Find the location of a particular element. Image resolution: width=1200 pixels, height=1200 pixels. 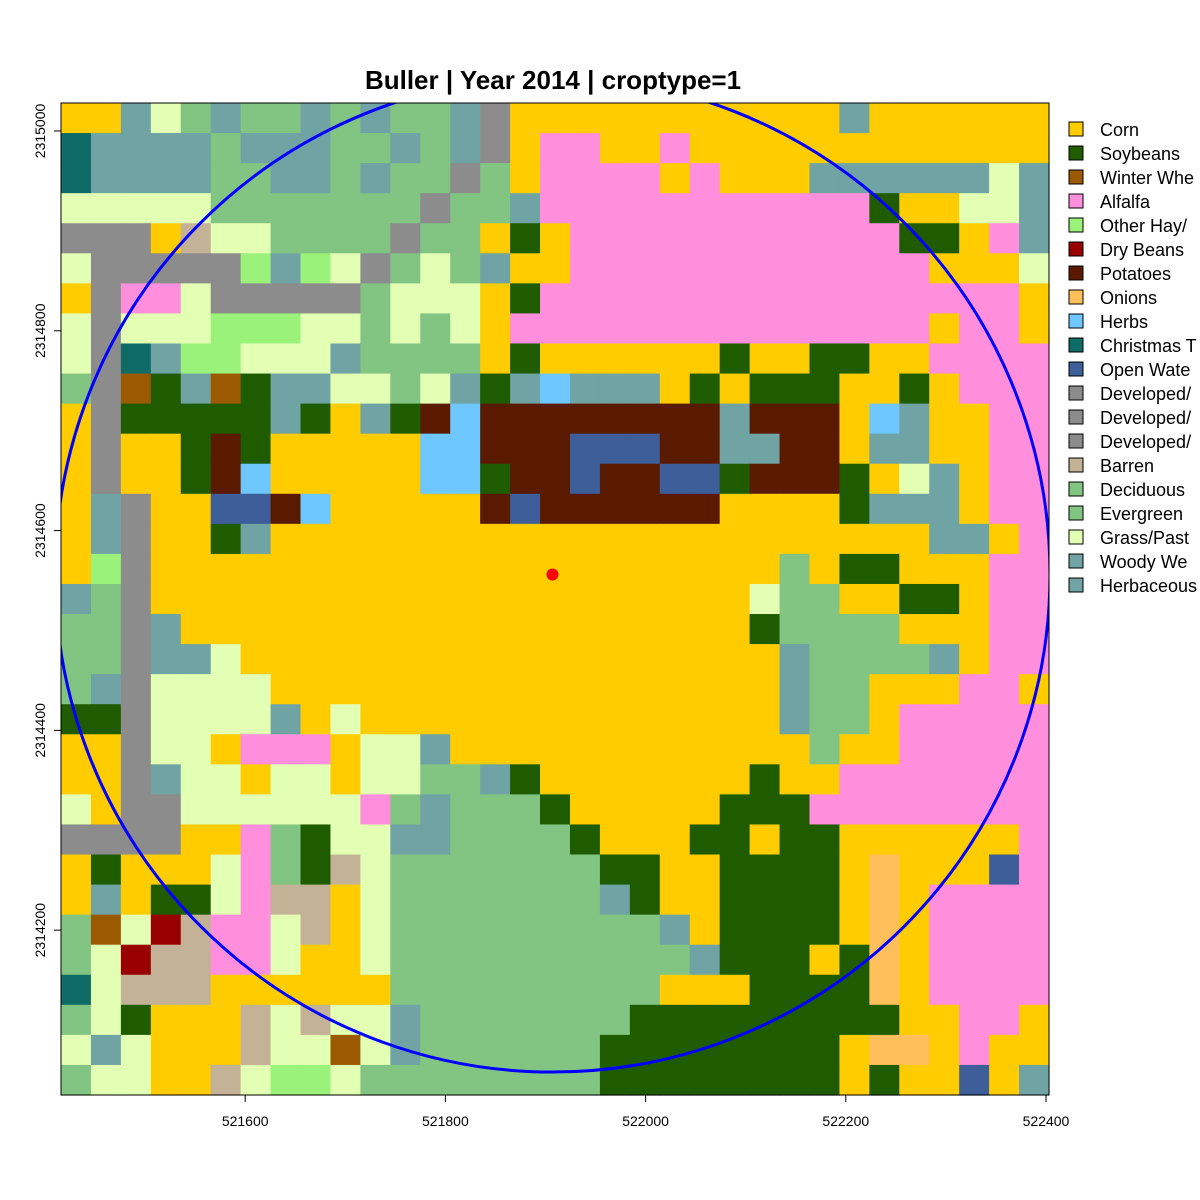

legend-swatch is located at coordinates (1076, 441).